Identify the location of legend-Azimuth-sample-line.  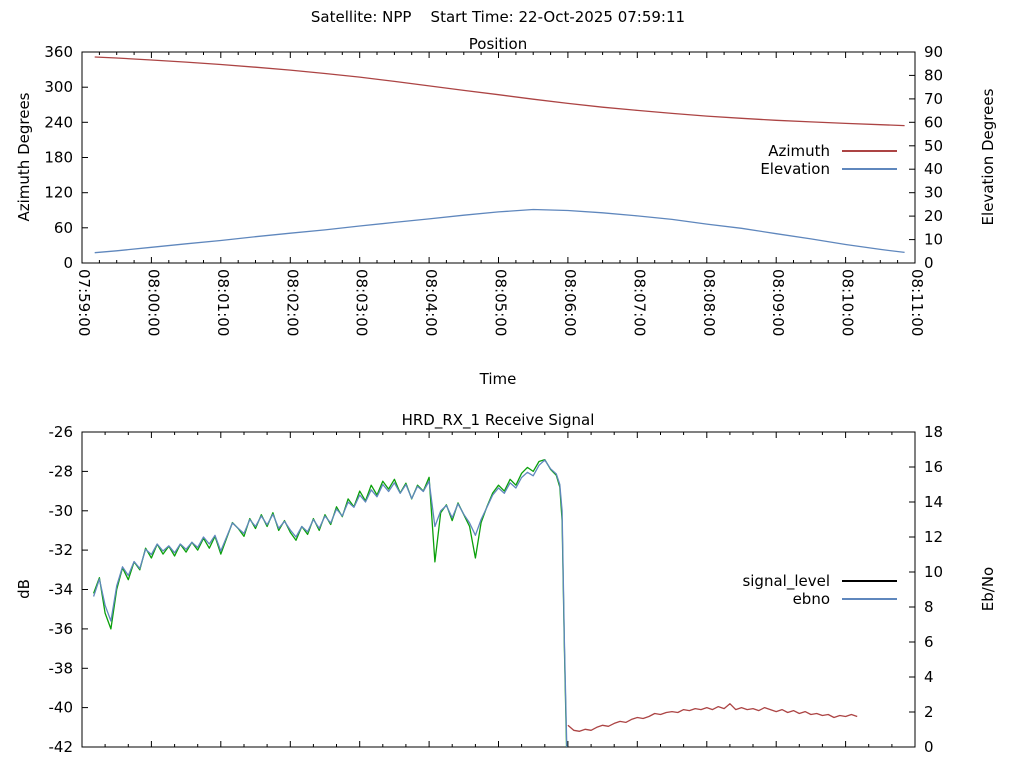
(869, 151).